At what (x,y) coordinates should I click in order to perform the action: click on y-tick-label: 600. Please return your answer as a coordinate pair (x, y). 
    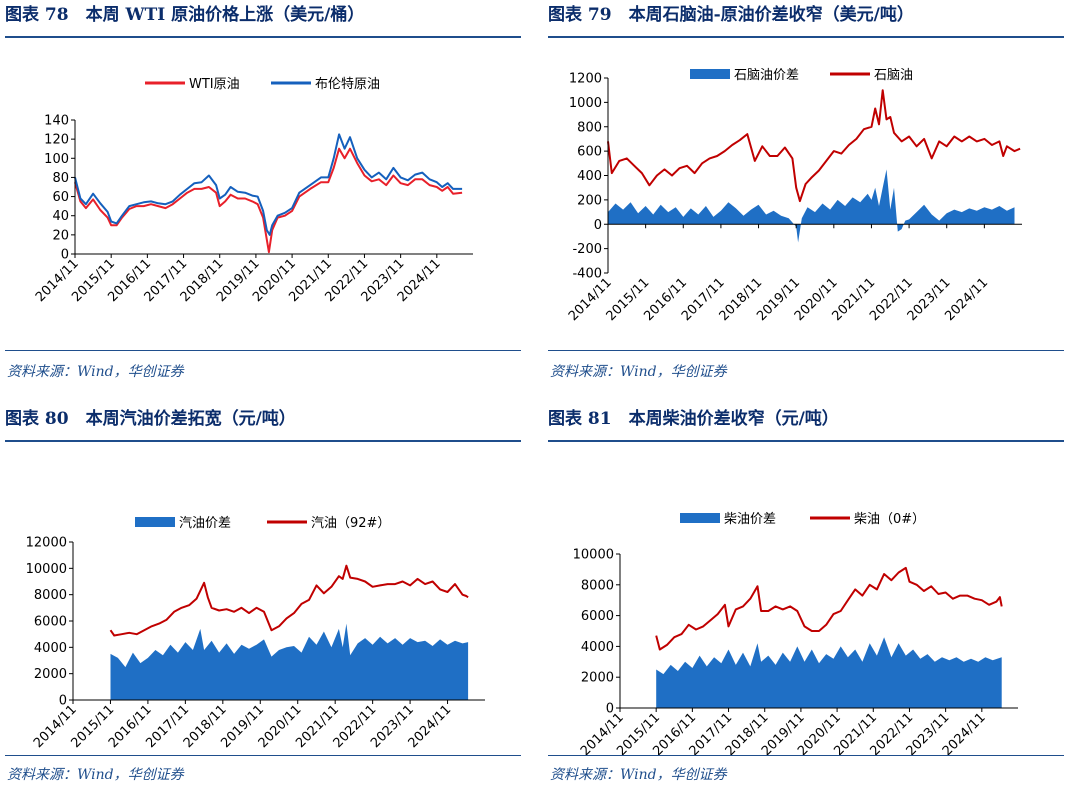
    Looking at the image, I should click on (589, 152).